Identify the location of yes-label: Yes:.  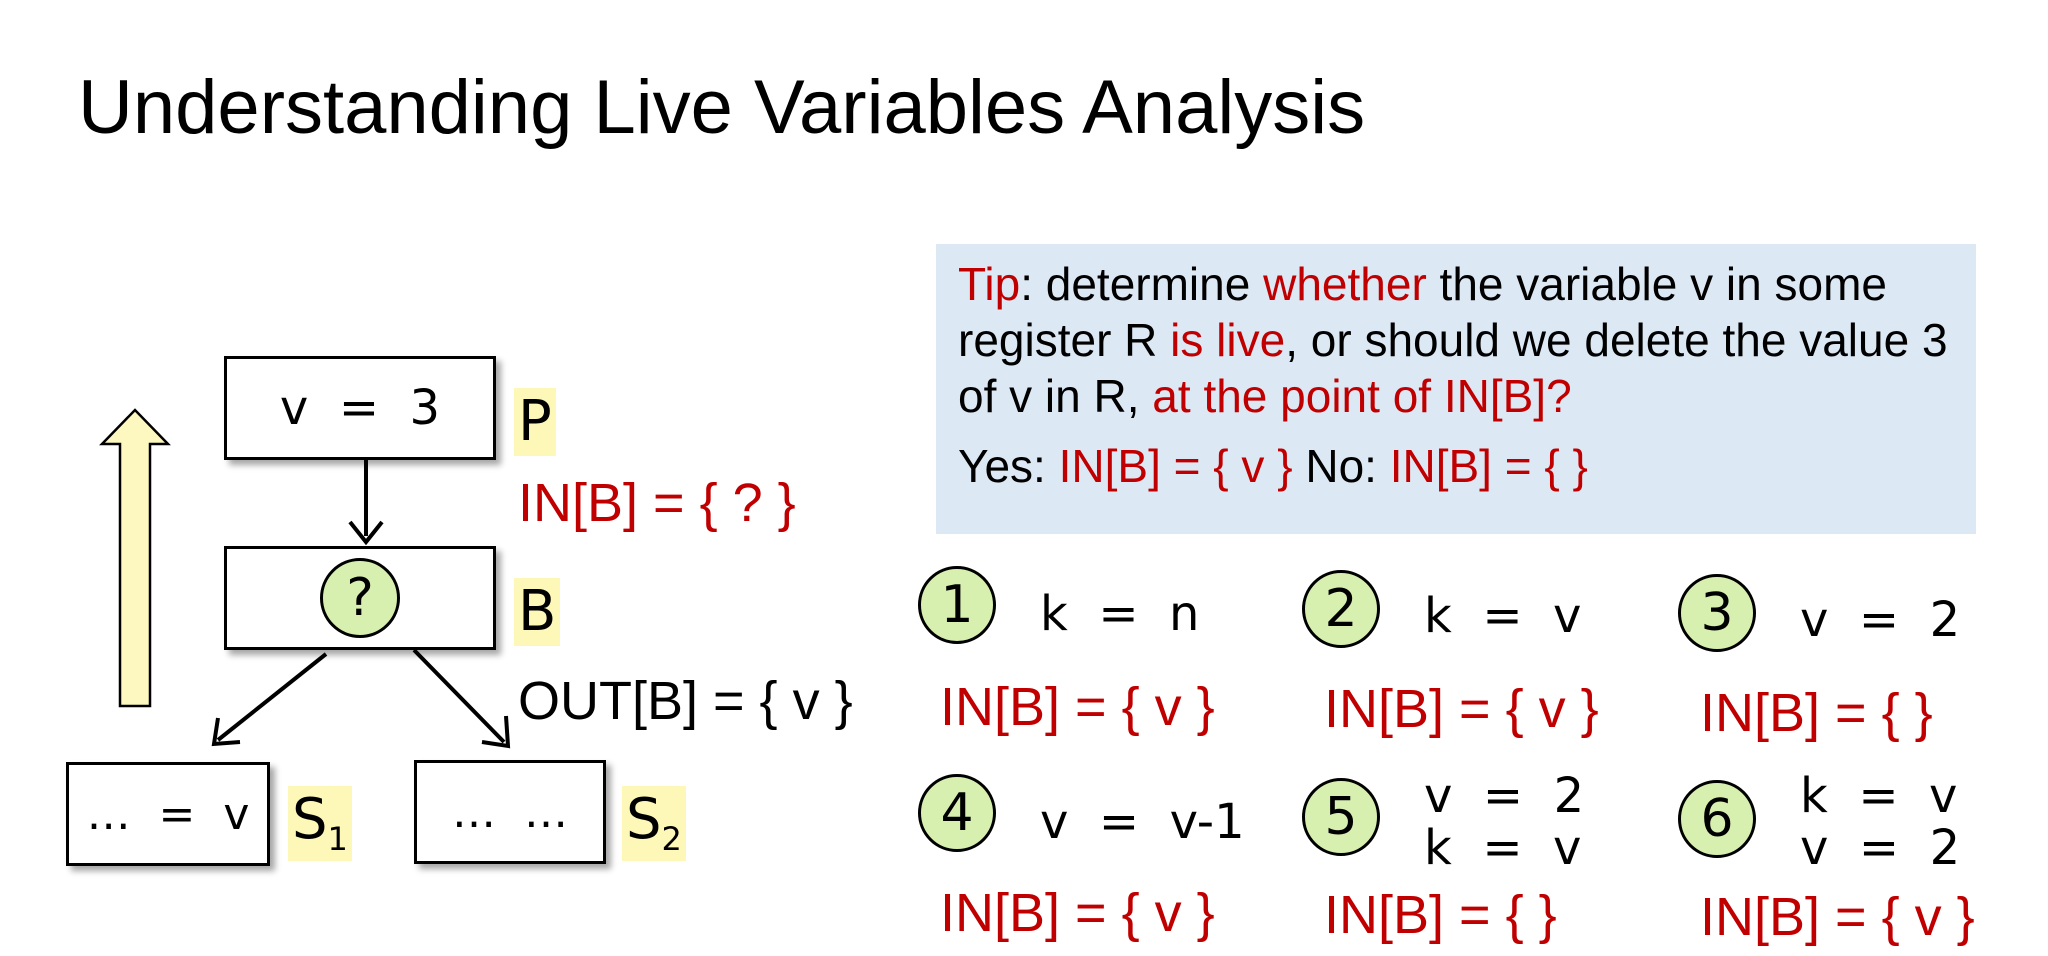
(1008, 466).